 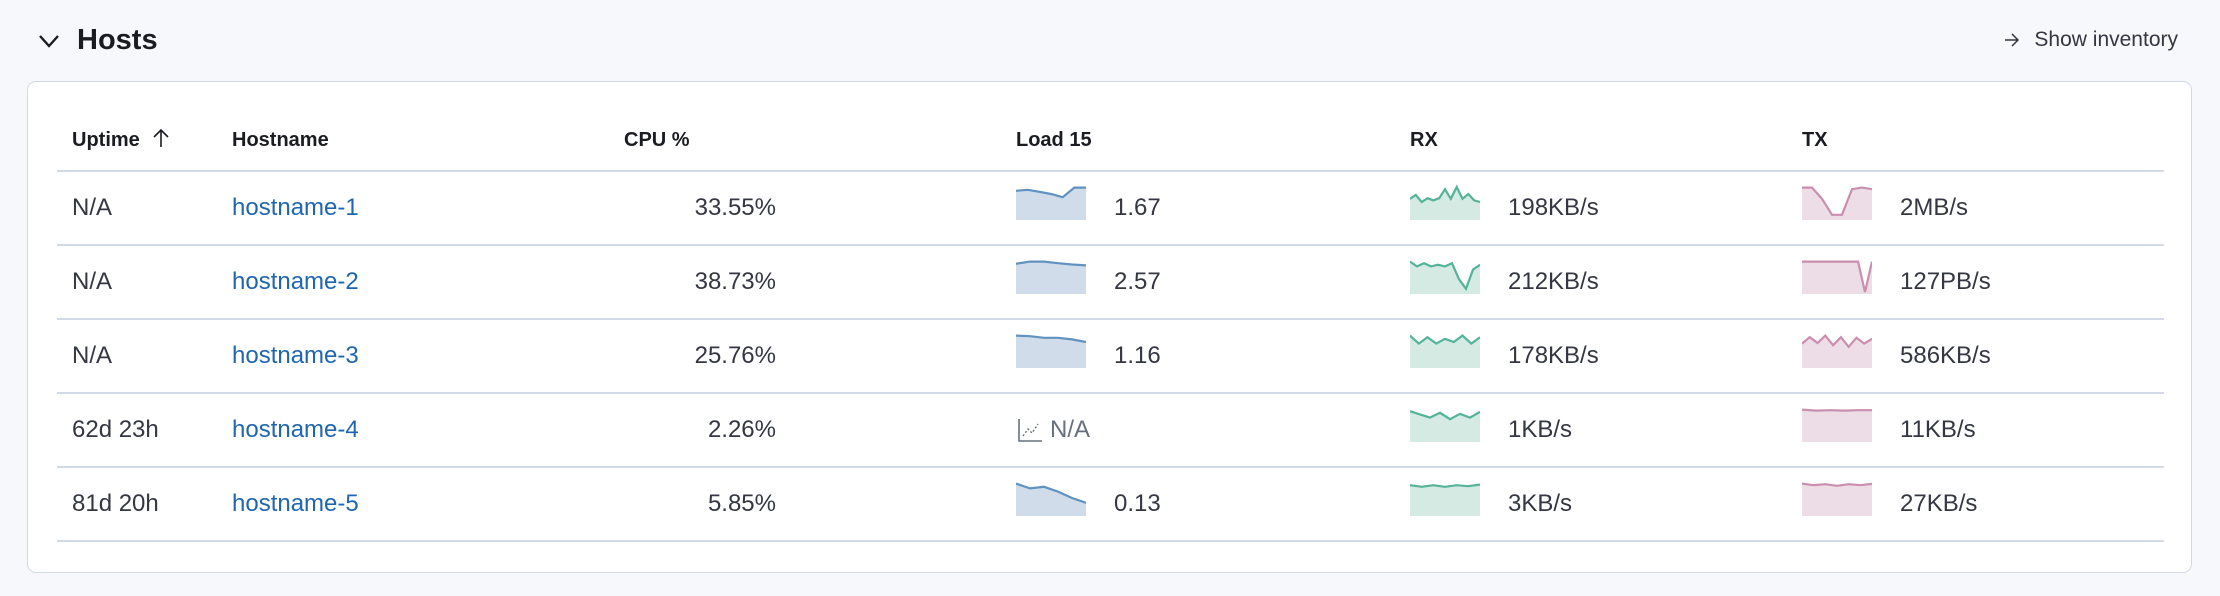 What do you see at coordinates (1945, 355) in the screenshot?
I see `tx-value: 586KB/s` at bounding box center [1945, 355].